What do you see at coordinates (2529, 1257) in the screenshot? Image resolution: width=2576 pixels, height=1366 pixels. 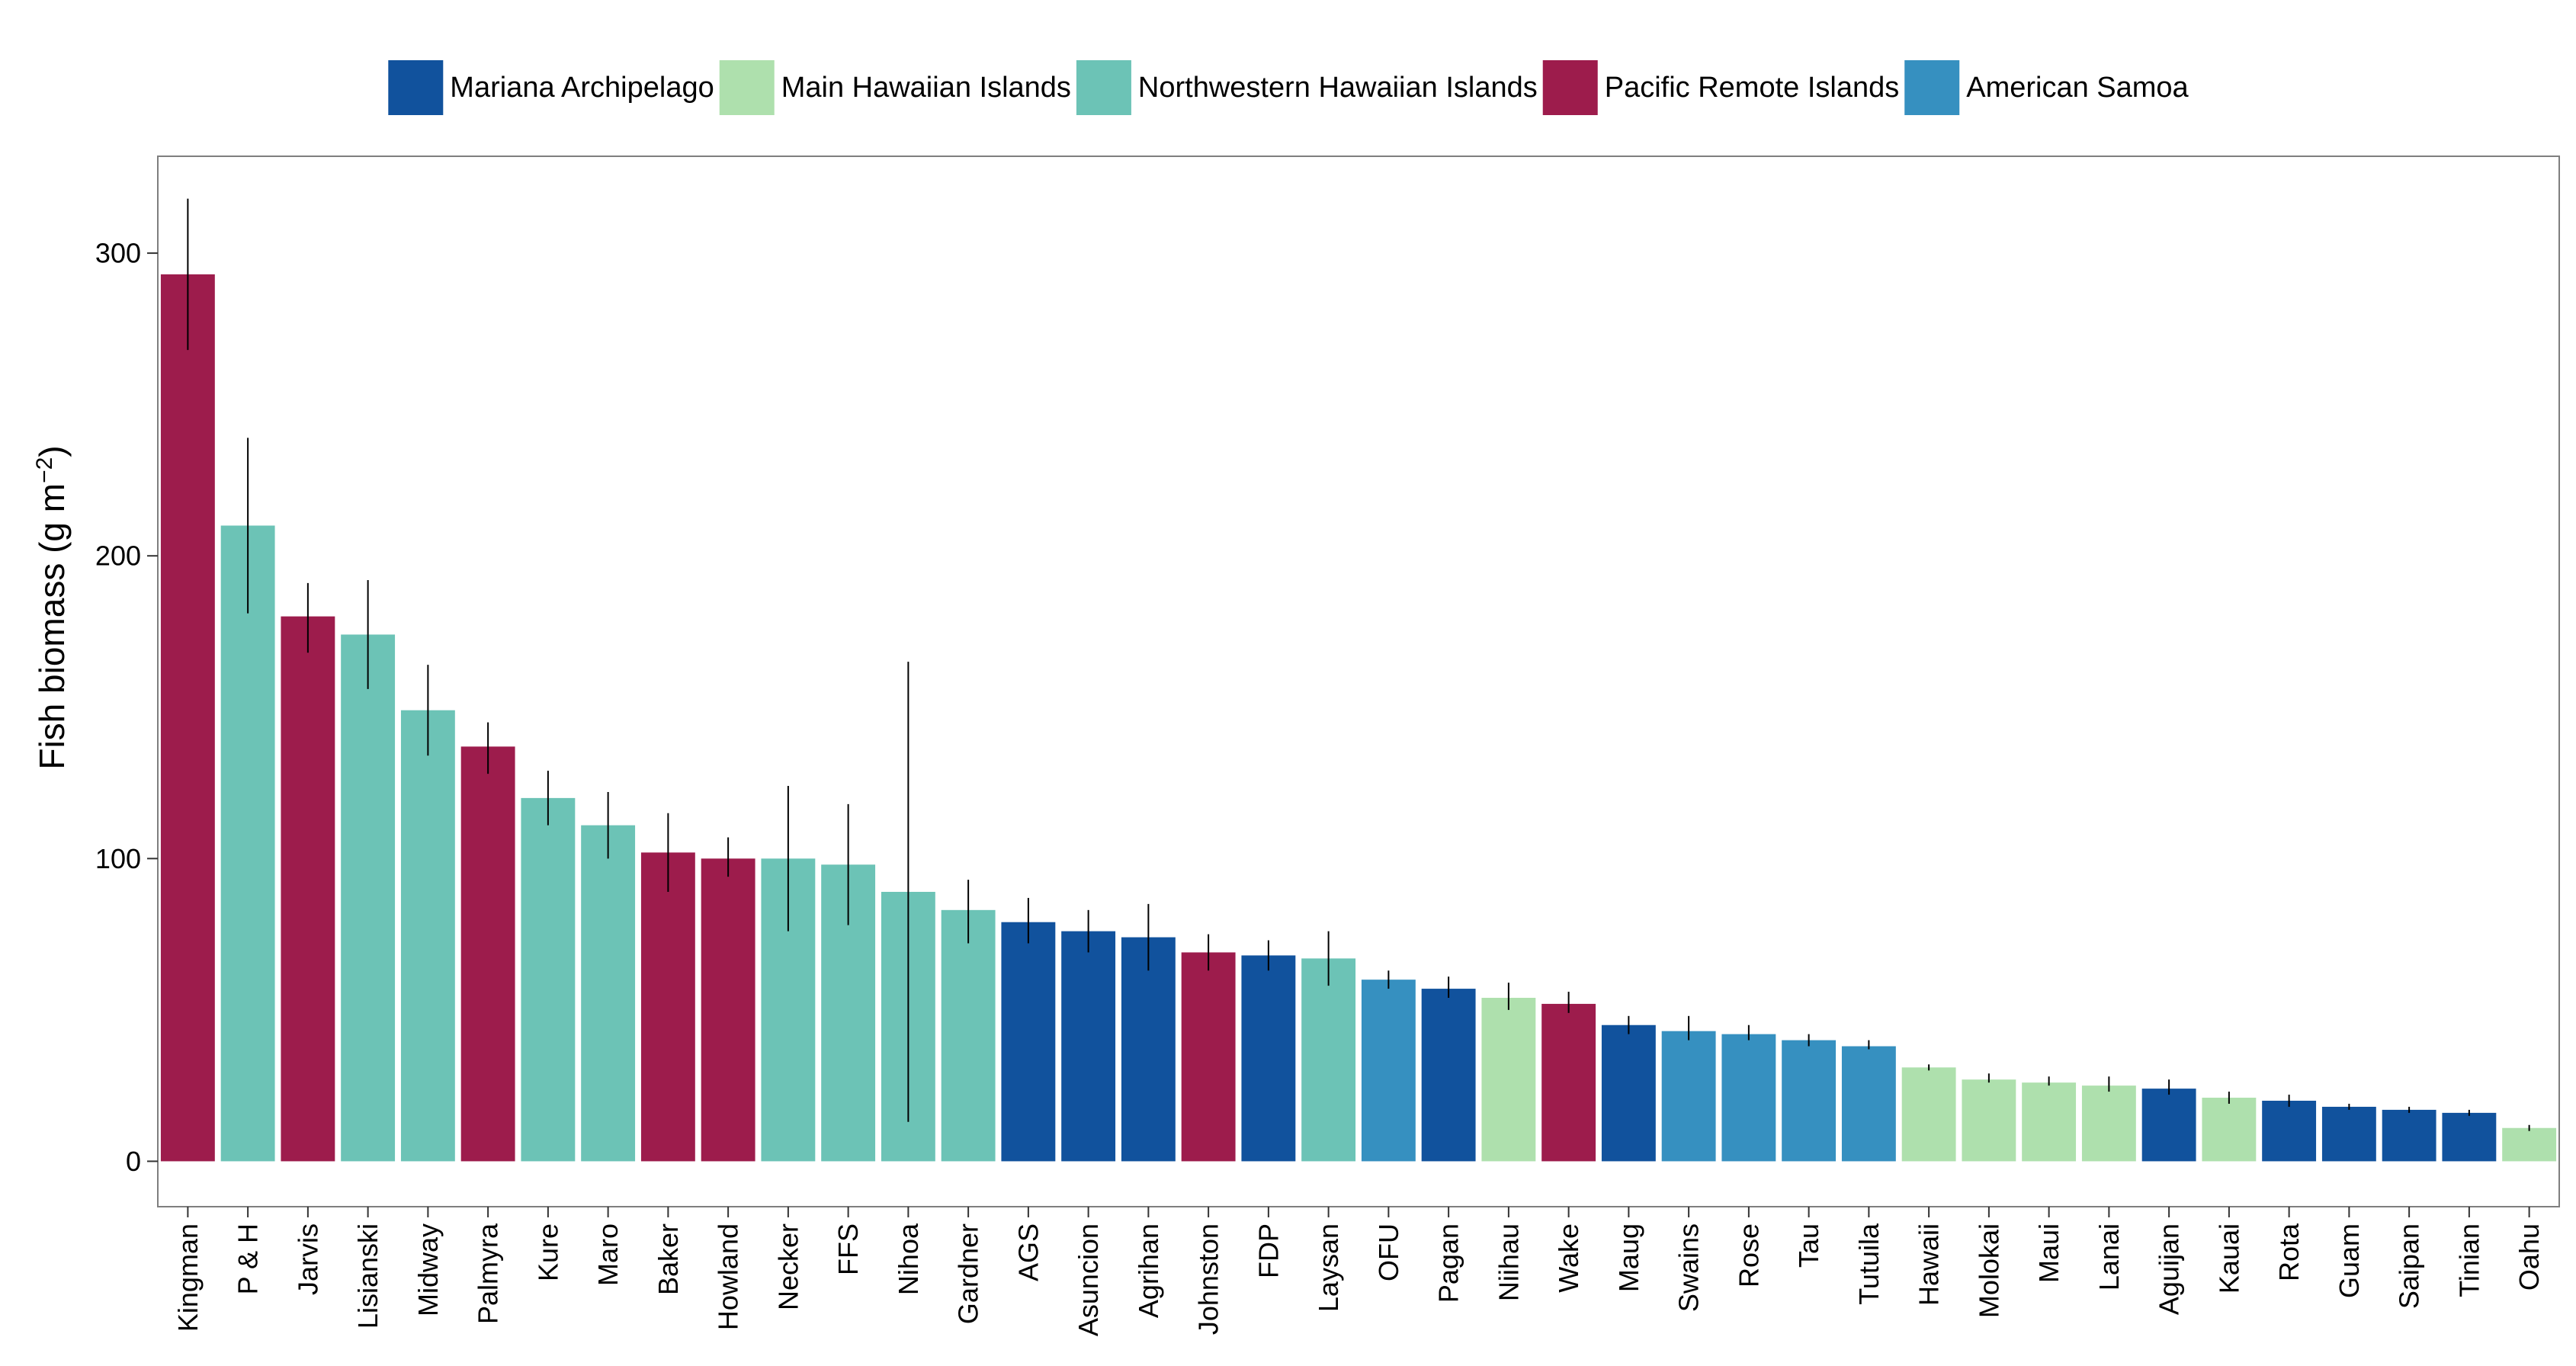 I see `x-tick-label: Oahu` at bounding box center [2529, 1257].